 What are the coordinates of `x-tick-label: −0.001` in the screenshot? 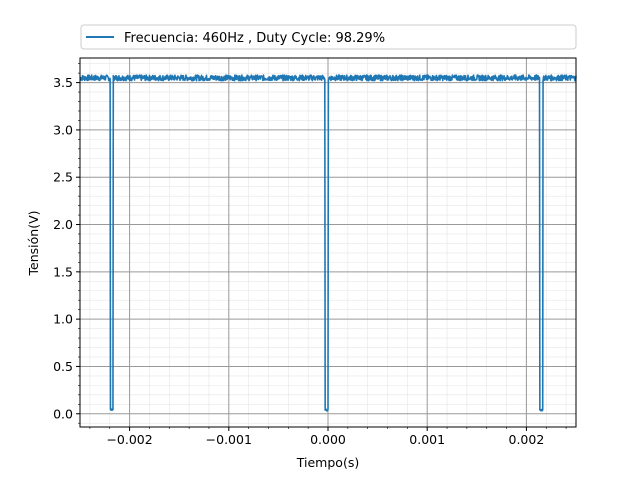 It's located at (229, 439).